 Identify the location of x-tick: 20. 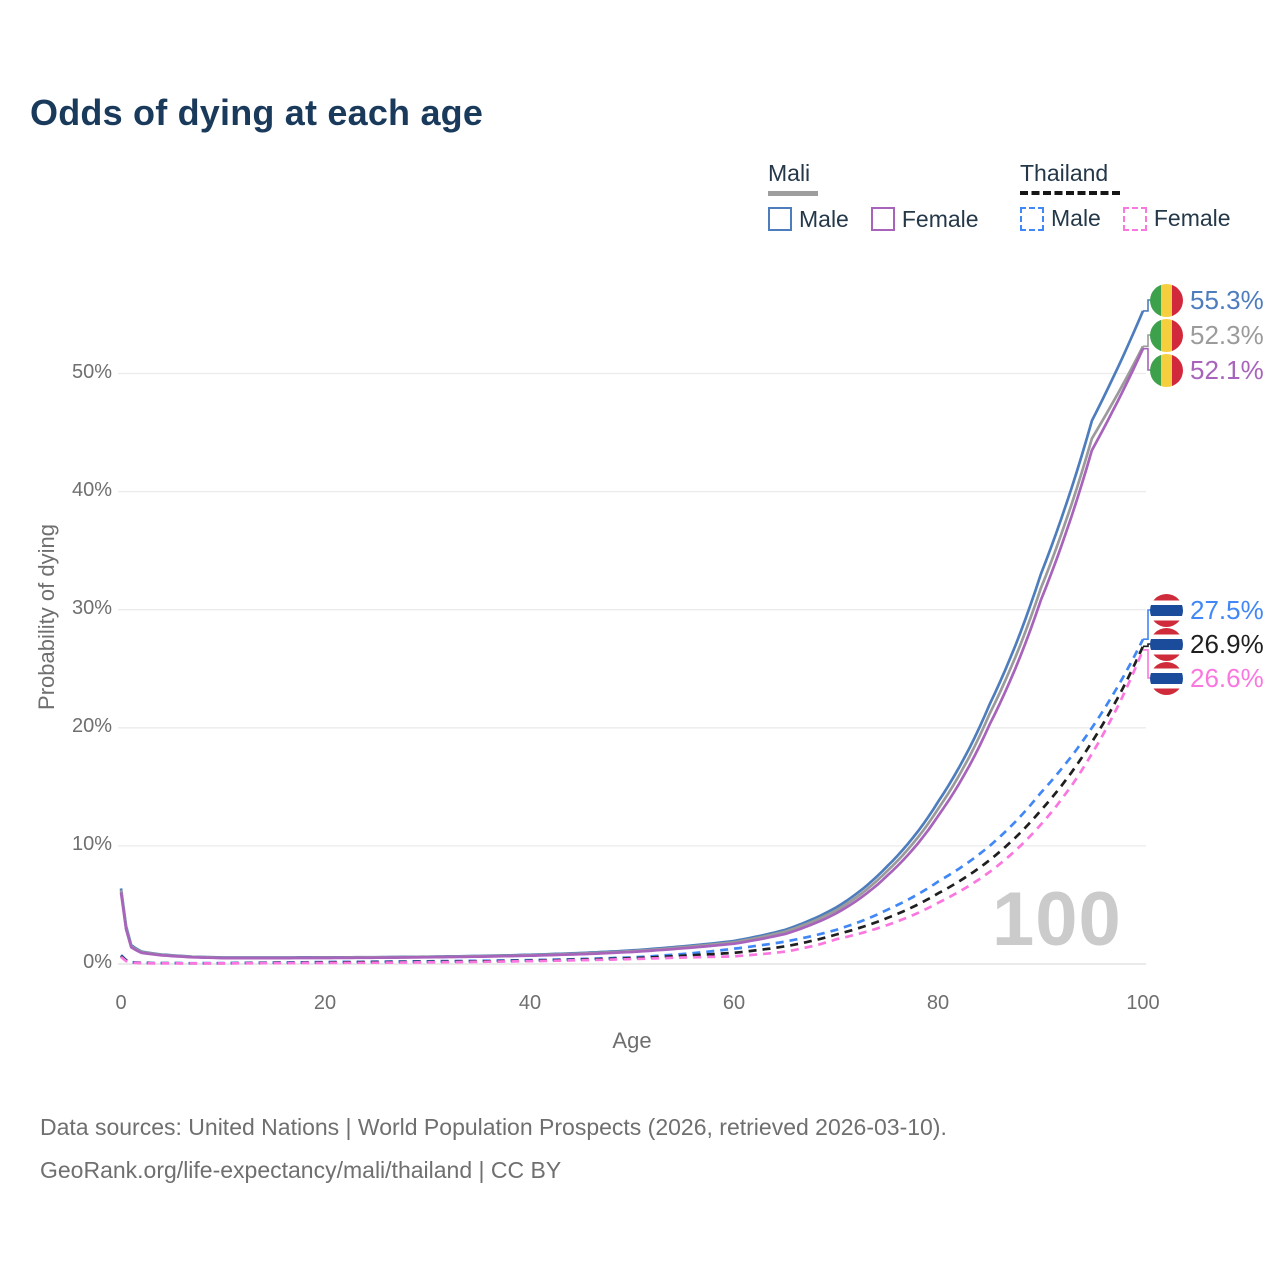
(325, 1003).